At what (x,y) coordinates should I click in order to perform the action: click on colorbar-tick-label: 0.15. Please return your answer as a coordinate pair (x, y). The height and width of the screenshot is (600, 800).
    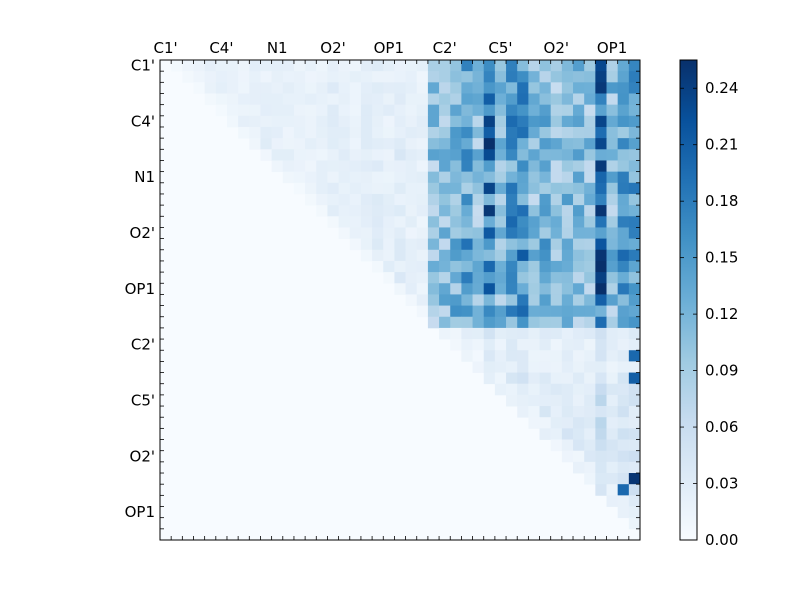
    Looking at the image, I should click on (721, 258).